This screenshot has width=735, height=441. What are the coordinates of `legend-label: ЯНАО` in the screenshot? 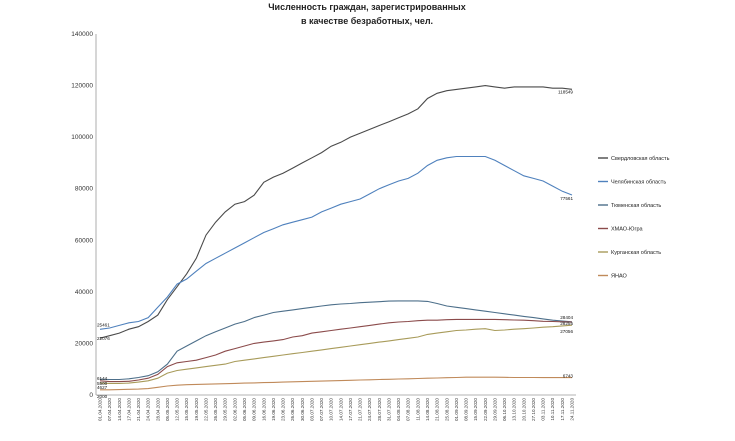 It's located at (619, 277).